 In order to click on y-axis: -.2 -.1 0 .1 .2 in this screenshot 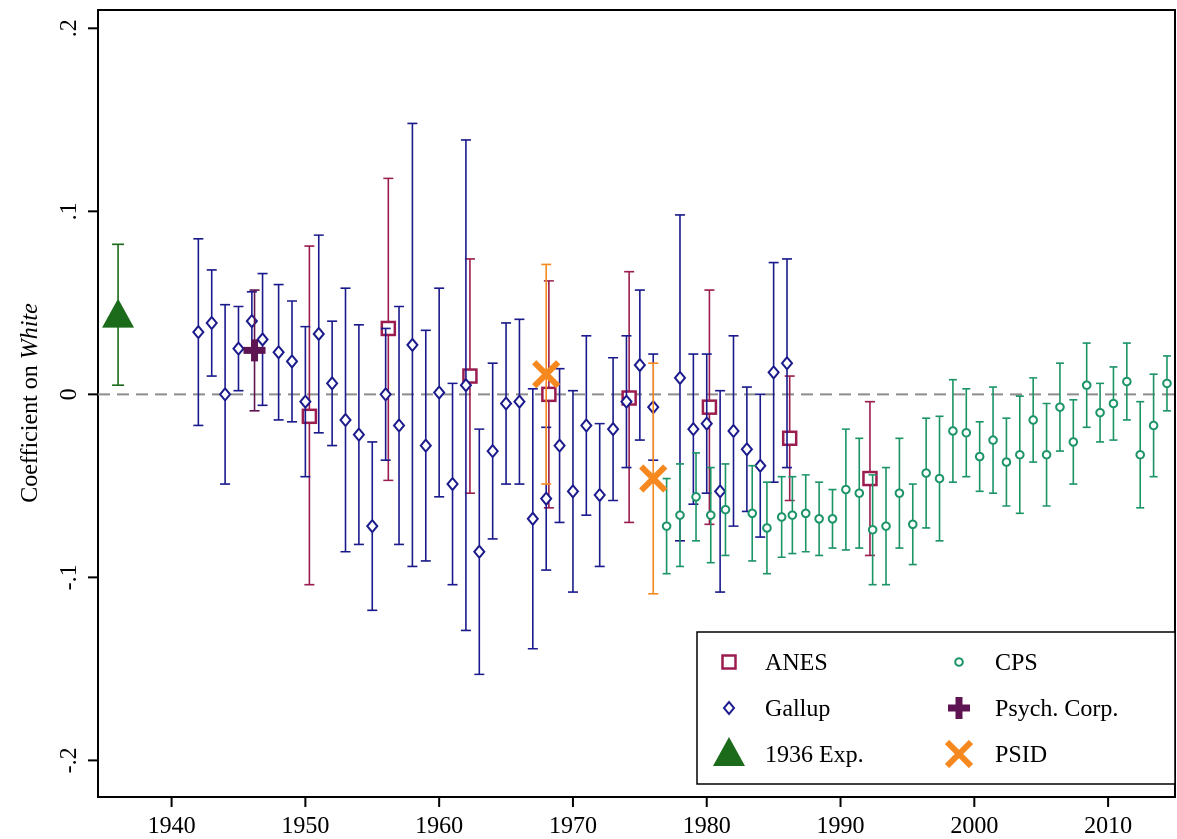, I will do `click(77, 396)`.